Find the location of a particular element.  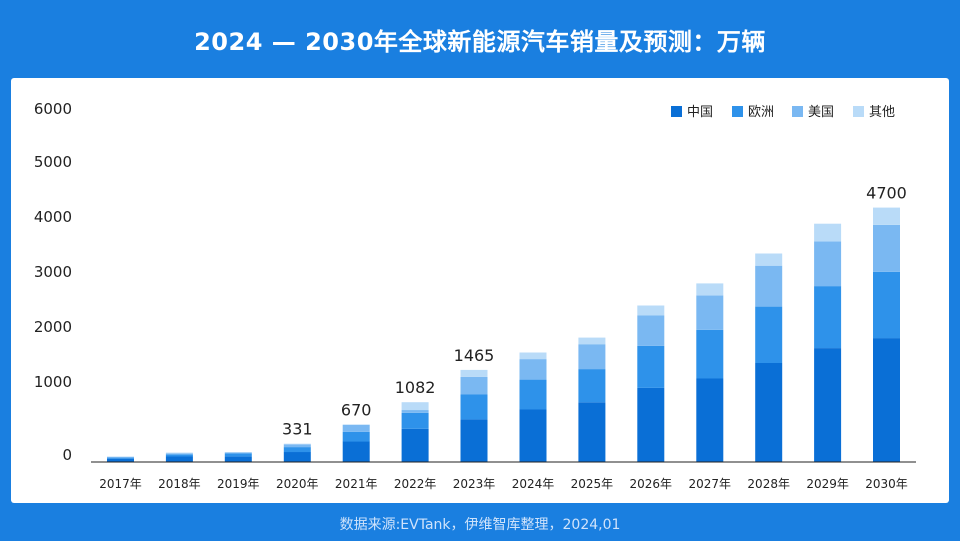

y-tick-label: 1000 is located at coordinates (53, 382).